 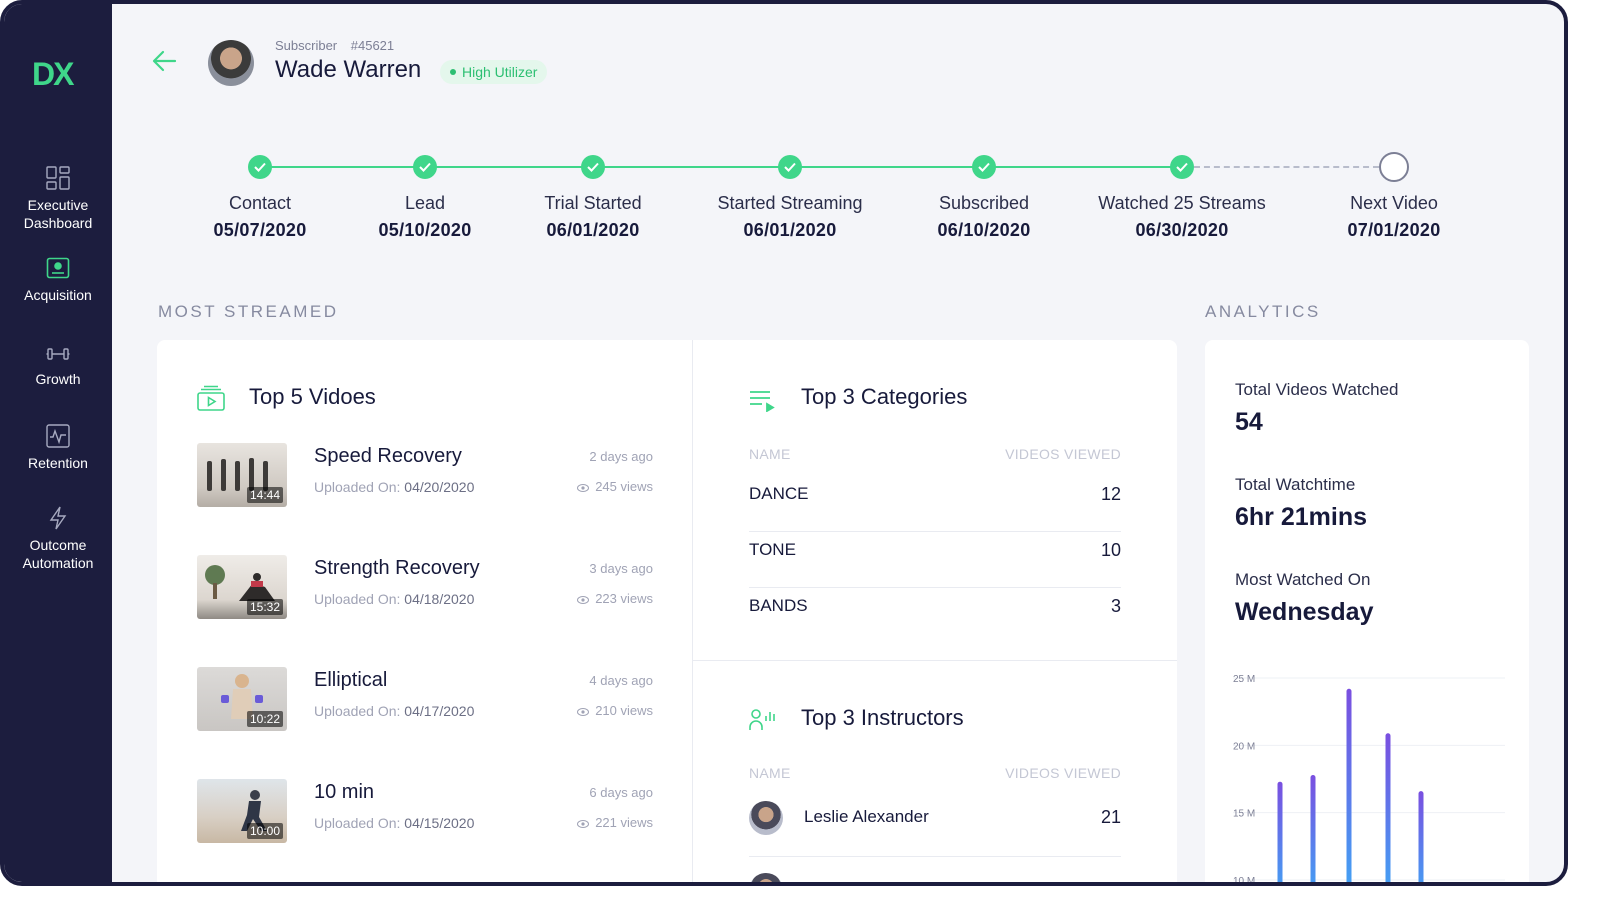 I want to click on section-title-analytics: ANALYTICS, so click(x=1263, y=311).